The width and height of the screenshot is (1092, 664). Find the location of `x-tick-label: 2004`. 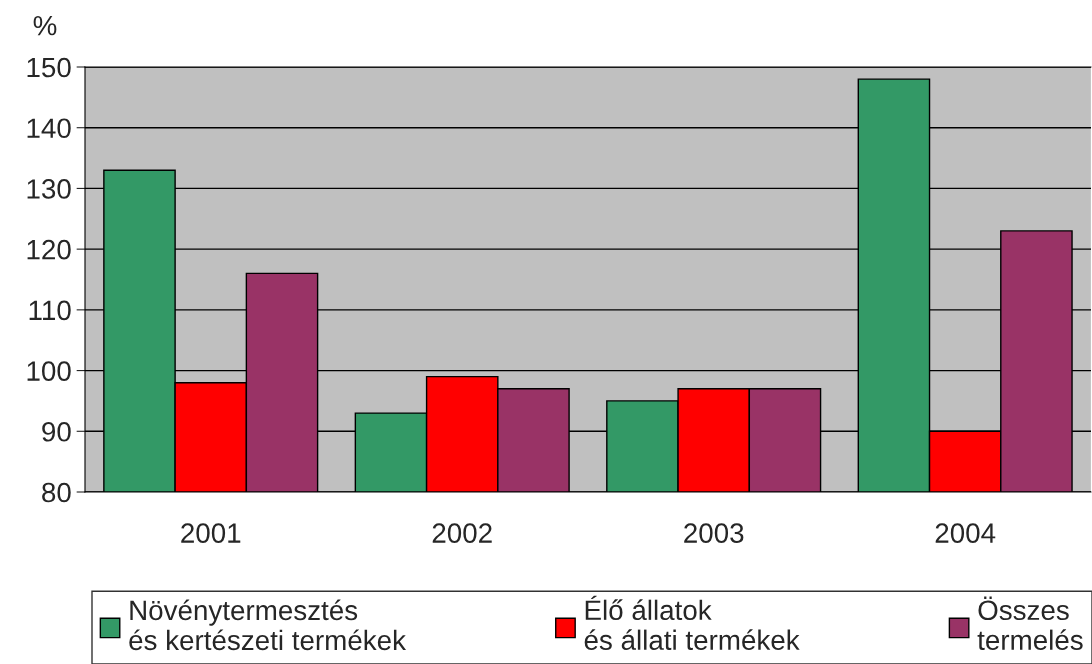

x-tick-label: 2004 is located at coordinates (965, 533).